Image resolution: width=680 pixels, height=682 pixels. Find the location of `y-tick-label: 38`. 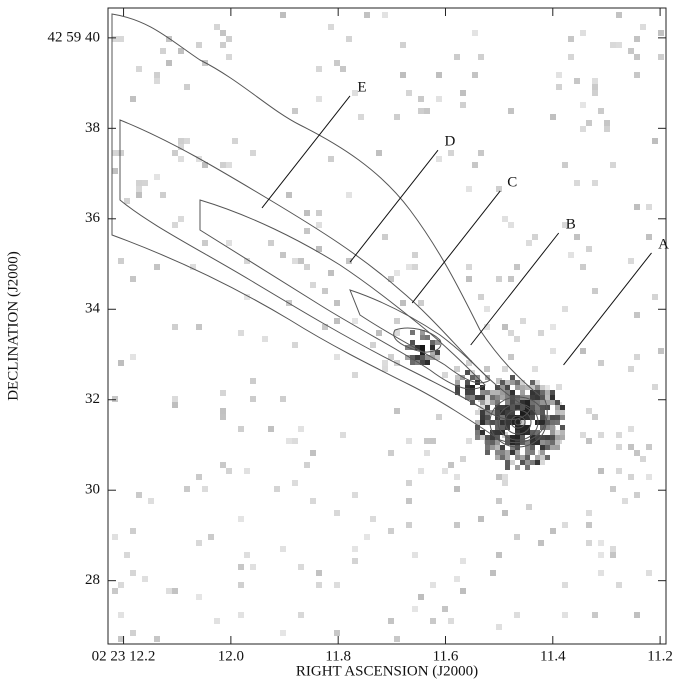

y-tick-label: 38 is located at coordinates (92, 128).